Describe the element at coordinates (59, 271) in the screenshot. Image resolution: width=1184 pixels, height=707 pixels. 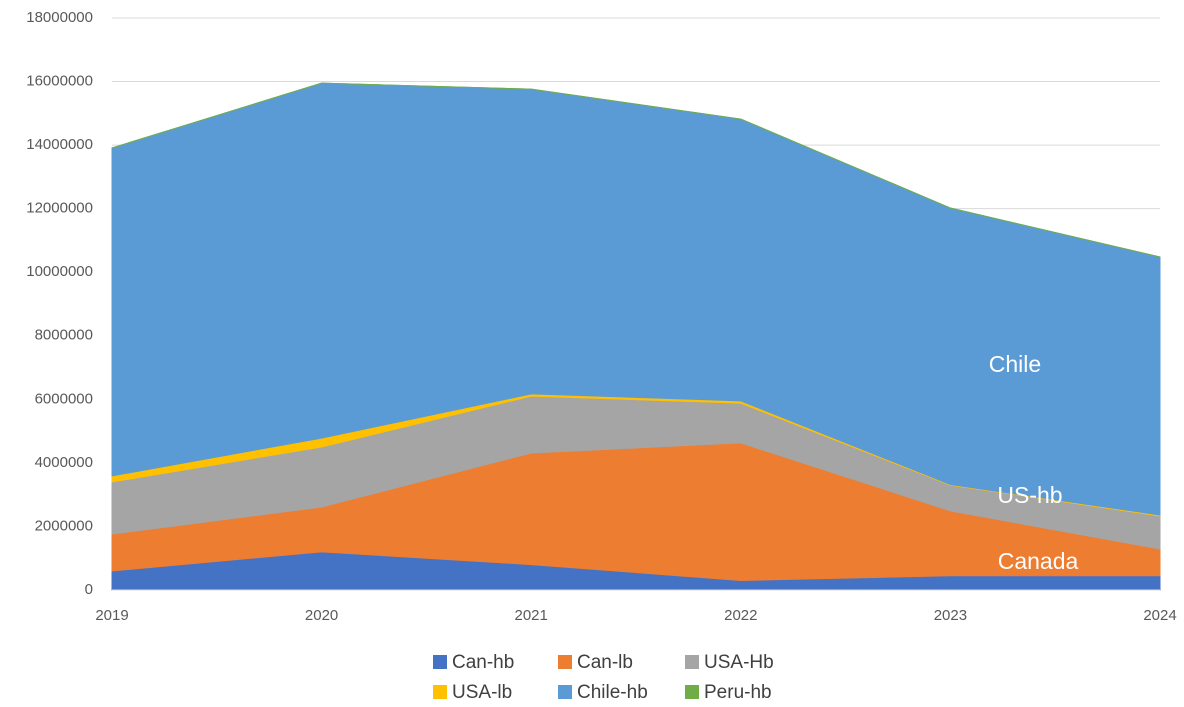
I see `y-tick-label: 10000000` at that location.